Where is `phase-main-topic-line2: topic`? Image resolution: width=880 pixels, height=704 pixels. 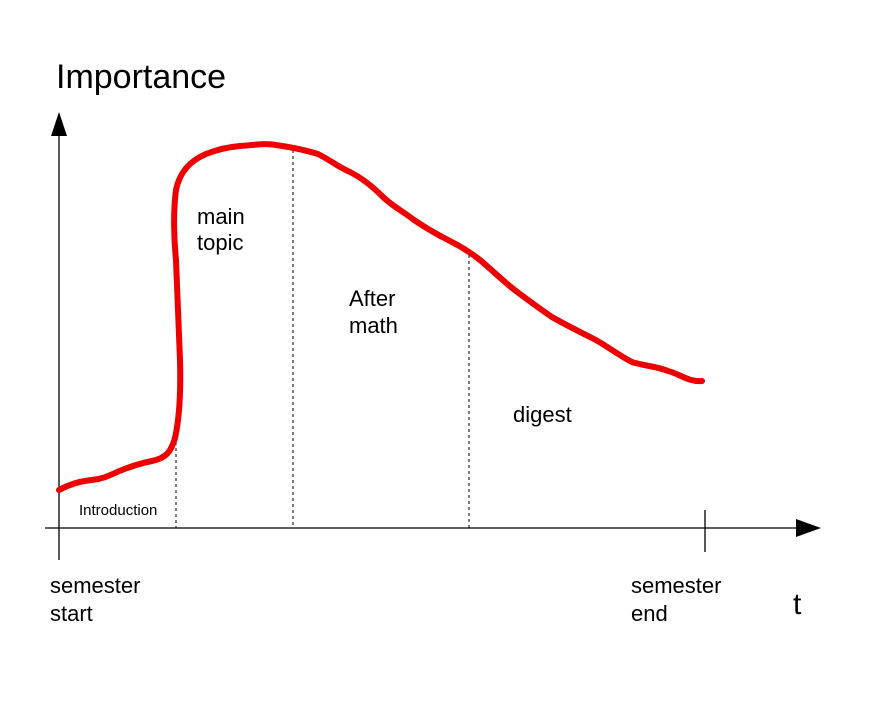 phase-main-topic-line2: topic is located at coordinates (220, 242).